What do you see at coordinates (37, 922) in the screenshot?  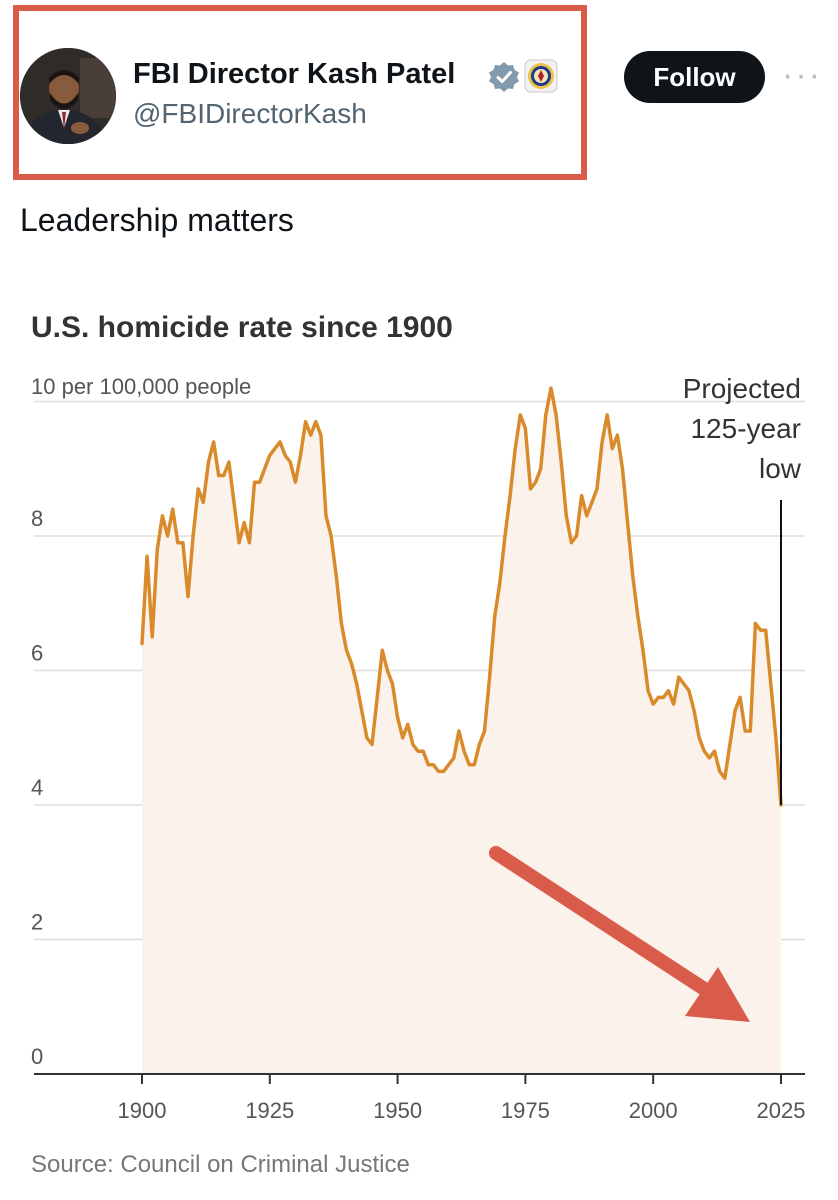 I see `y-tick-label-2: 2` at bounding box center [37, 922].